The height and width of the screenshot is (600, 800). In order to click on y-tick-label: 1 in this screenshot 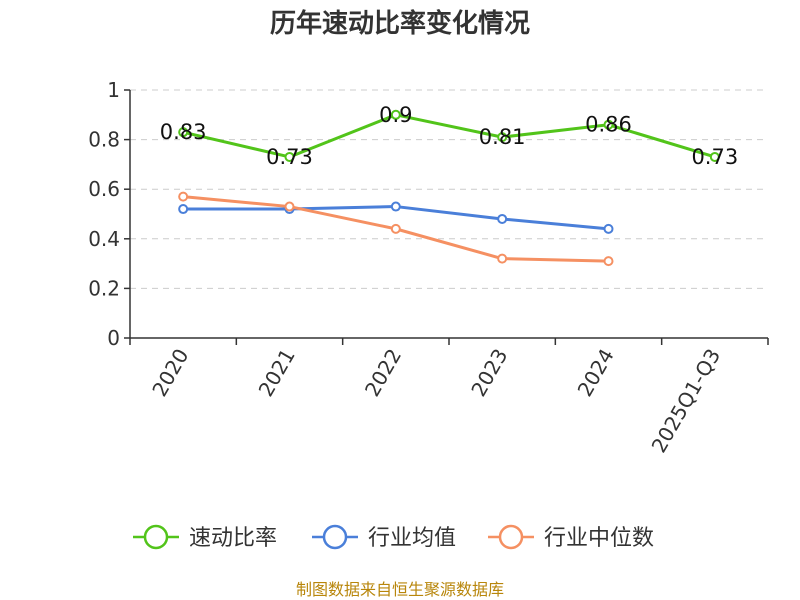, I will do `click(113, 90)`.